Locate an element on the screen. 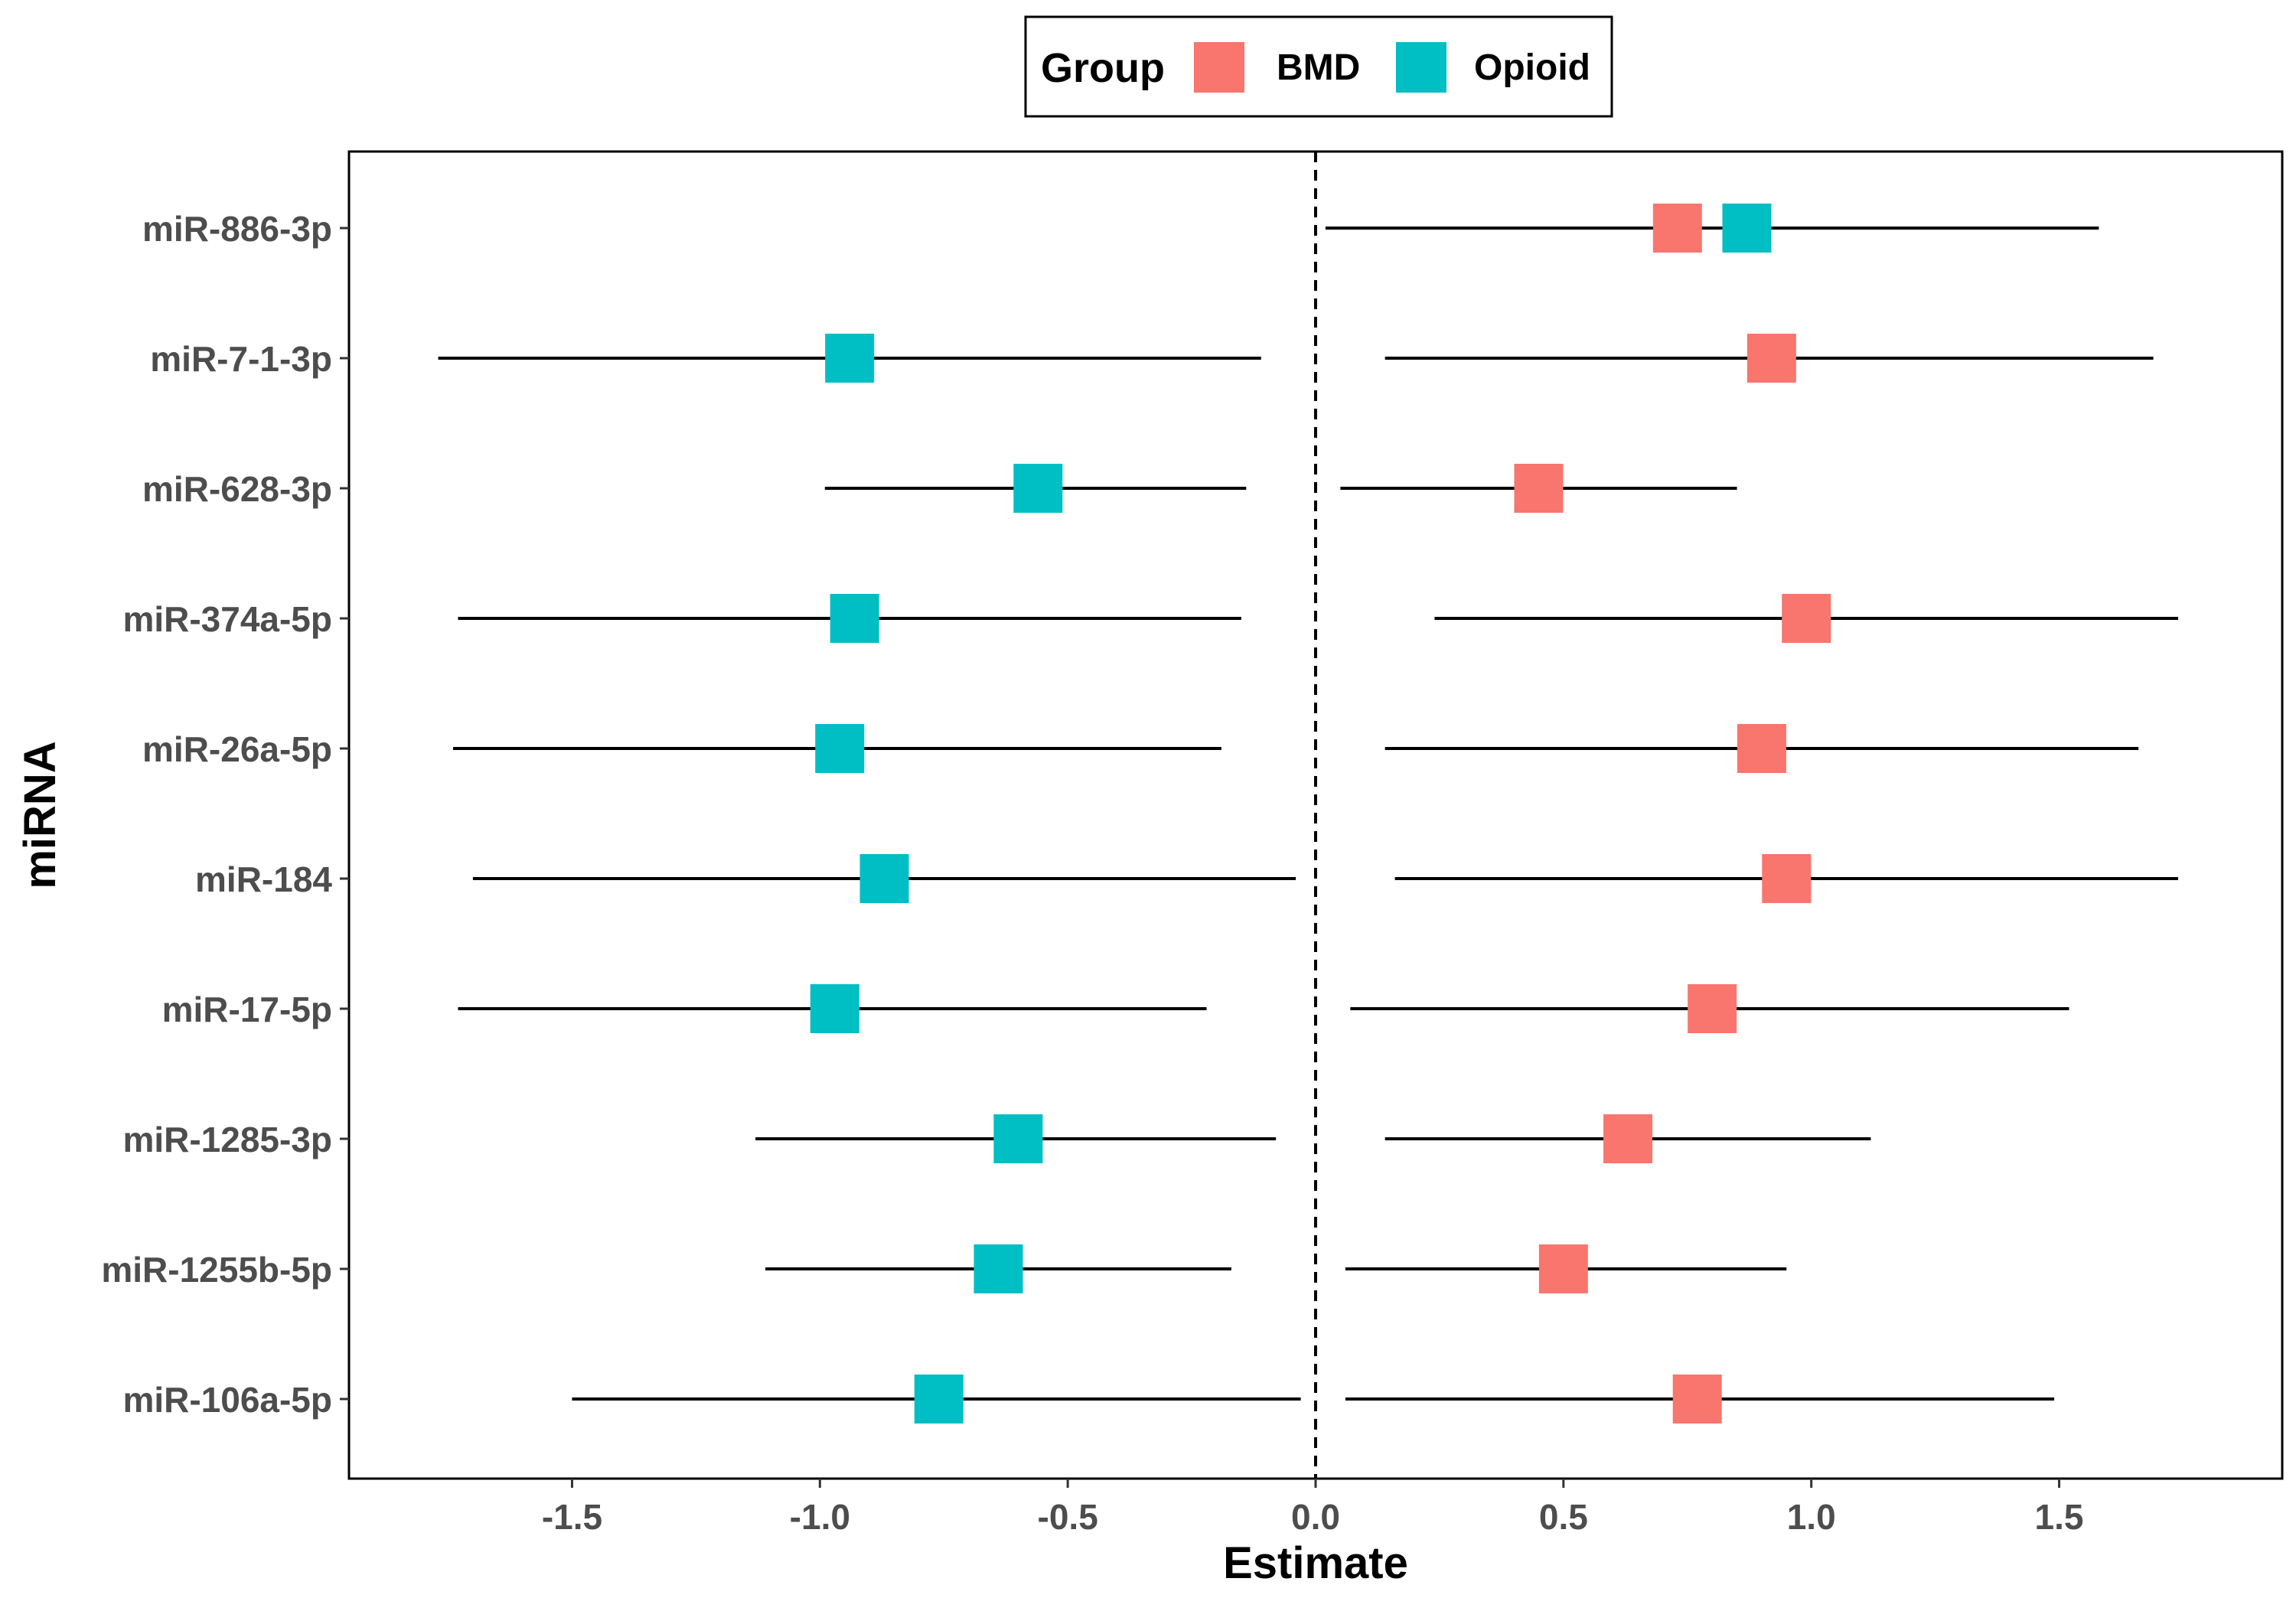 The image size is (2296, 1611). y-tick-label-mir-106a-5p: miR-106a-5p is located at coordinates (227, 1400).